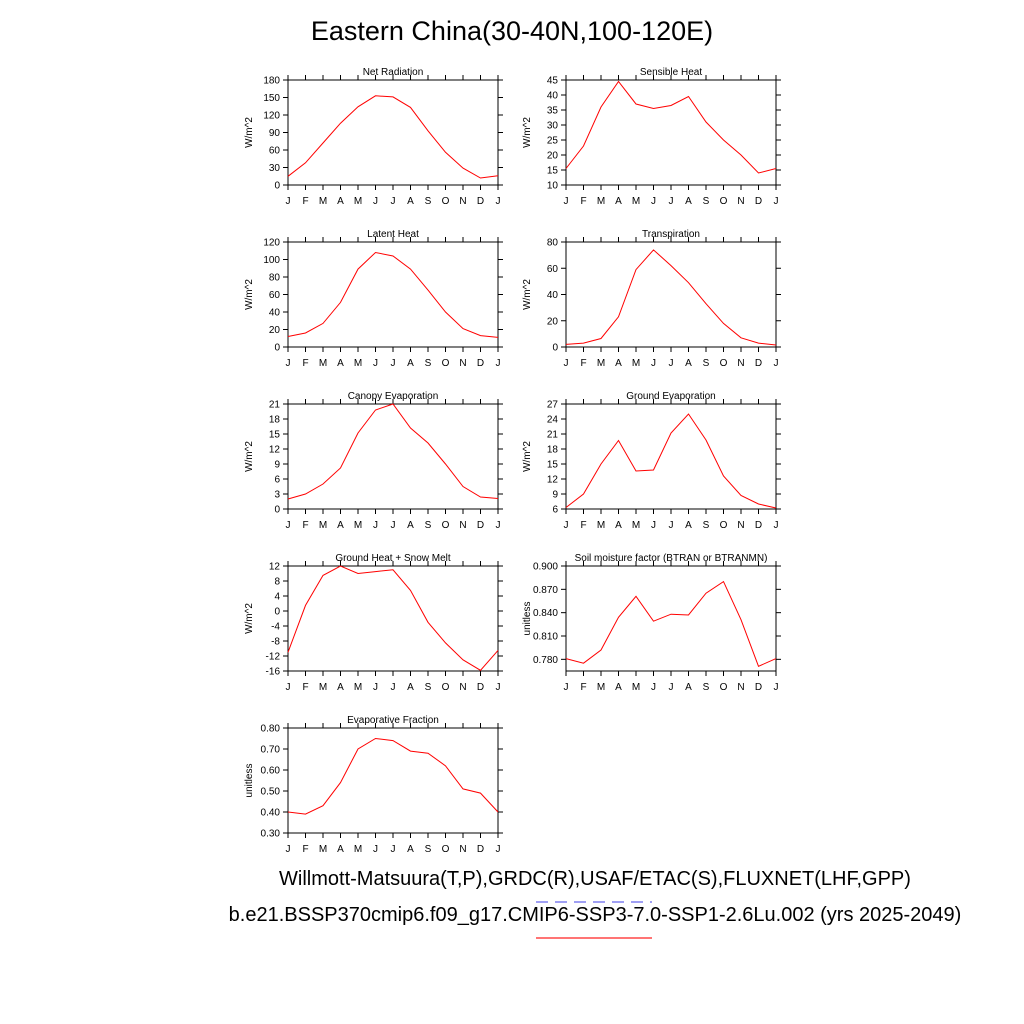  Describe the element at coordinates (671, 396) in the screenshot. I see `chart-title: Ground Evaporation` at that location.